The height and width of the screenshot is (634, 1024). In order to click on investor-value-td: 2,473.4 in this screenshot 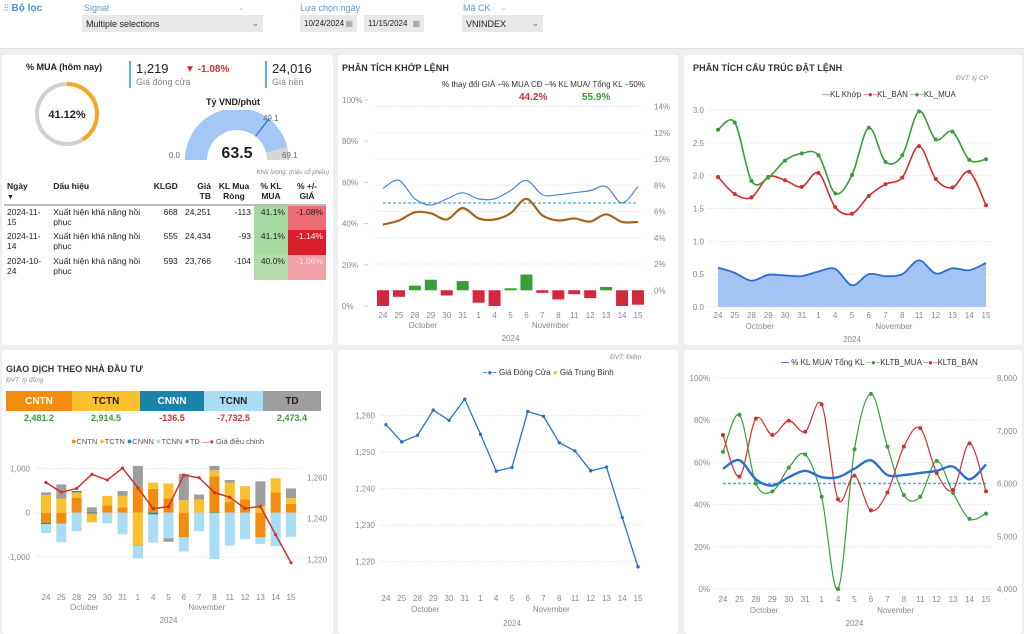, I will do `click(292, 418)`.